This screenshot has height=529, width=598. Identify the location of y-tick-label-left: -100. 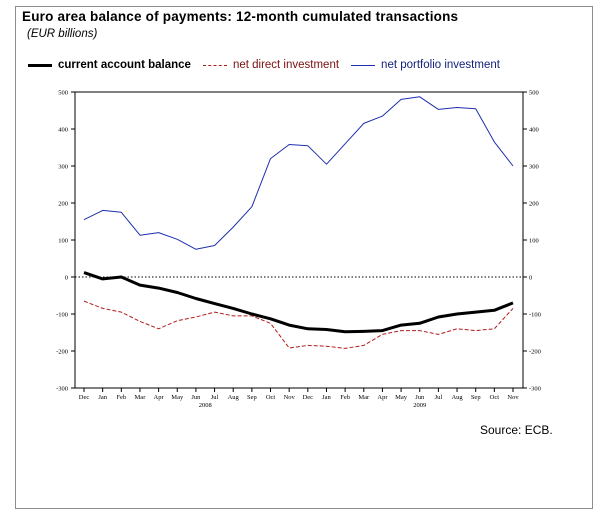
(62, 315).